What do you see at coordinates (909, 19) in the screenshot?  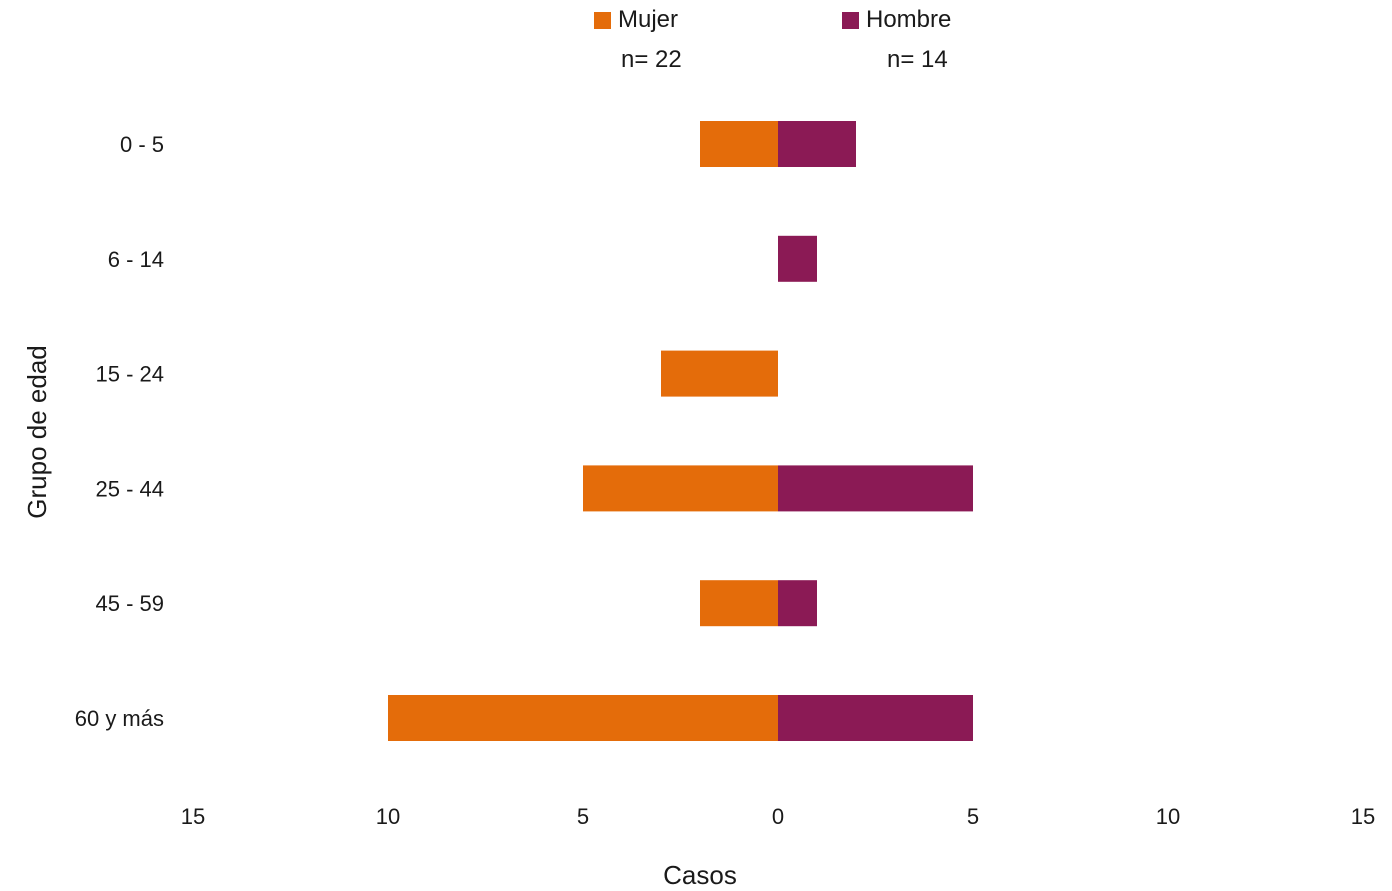 I see `legend-label-hombre: Hombre` at bounding box center [909, 19].